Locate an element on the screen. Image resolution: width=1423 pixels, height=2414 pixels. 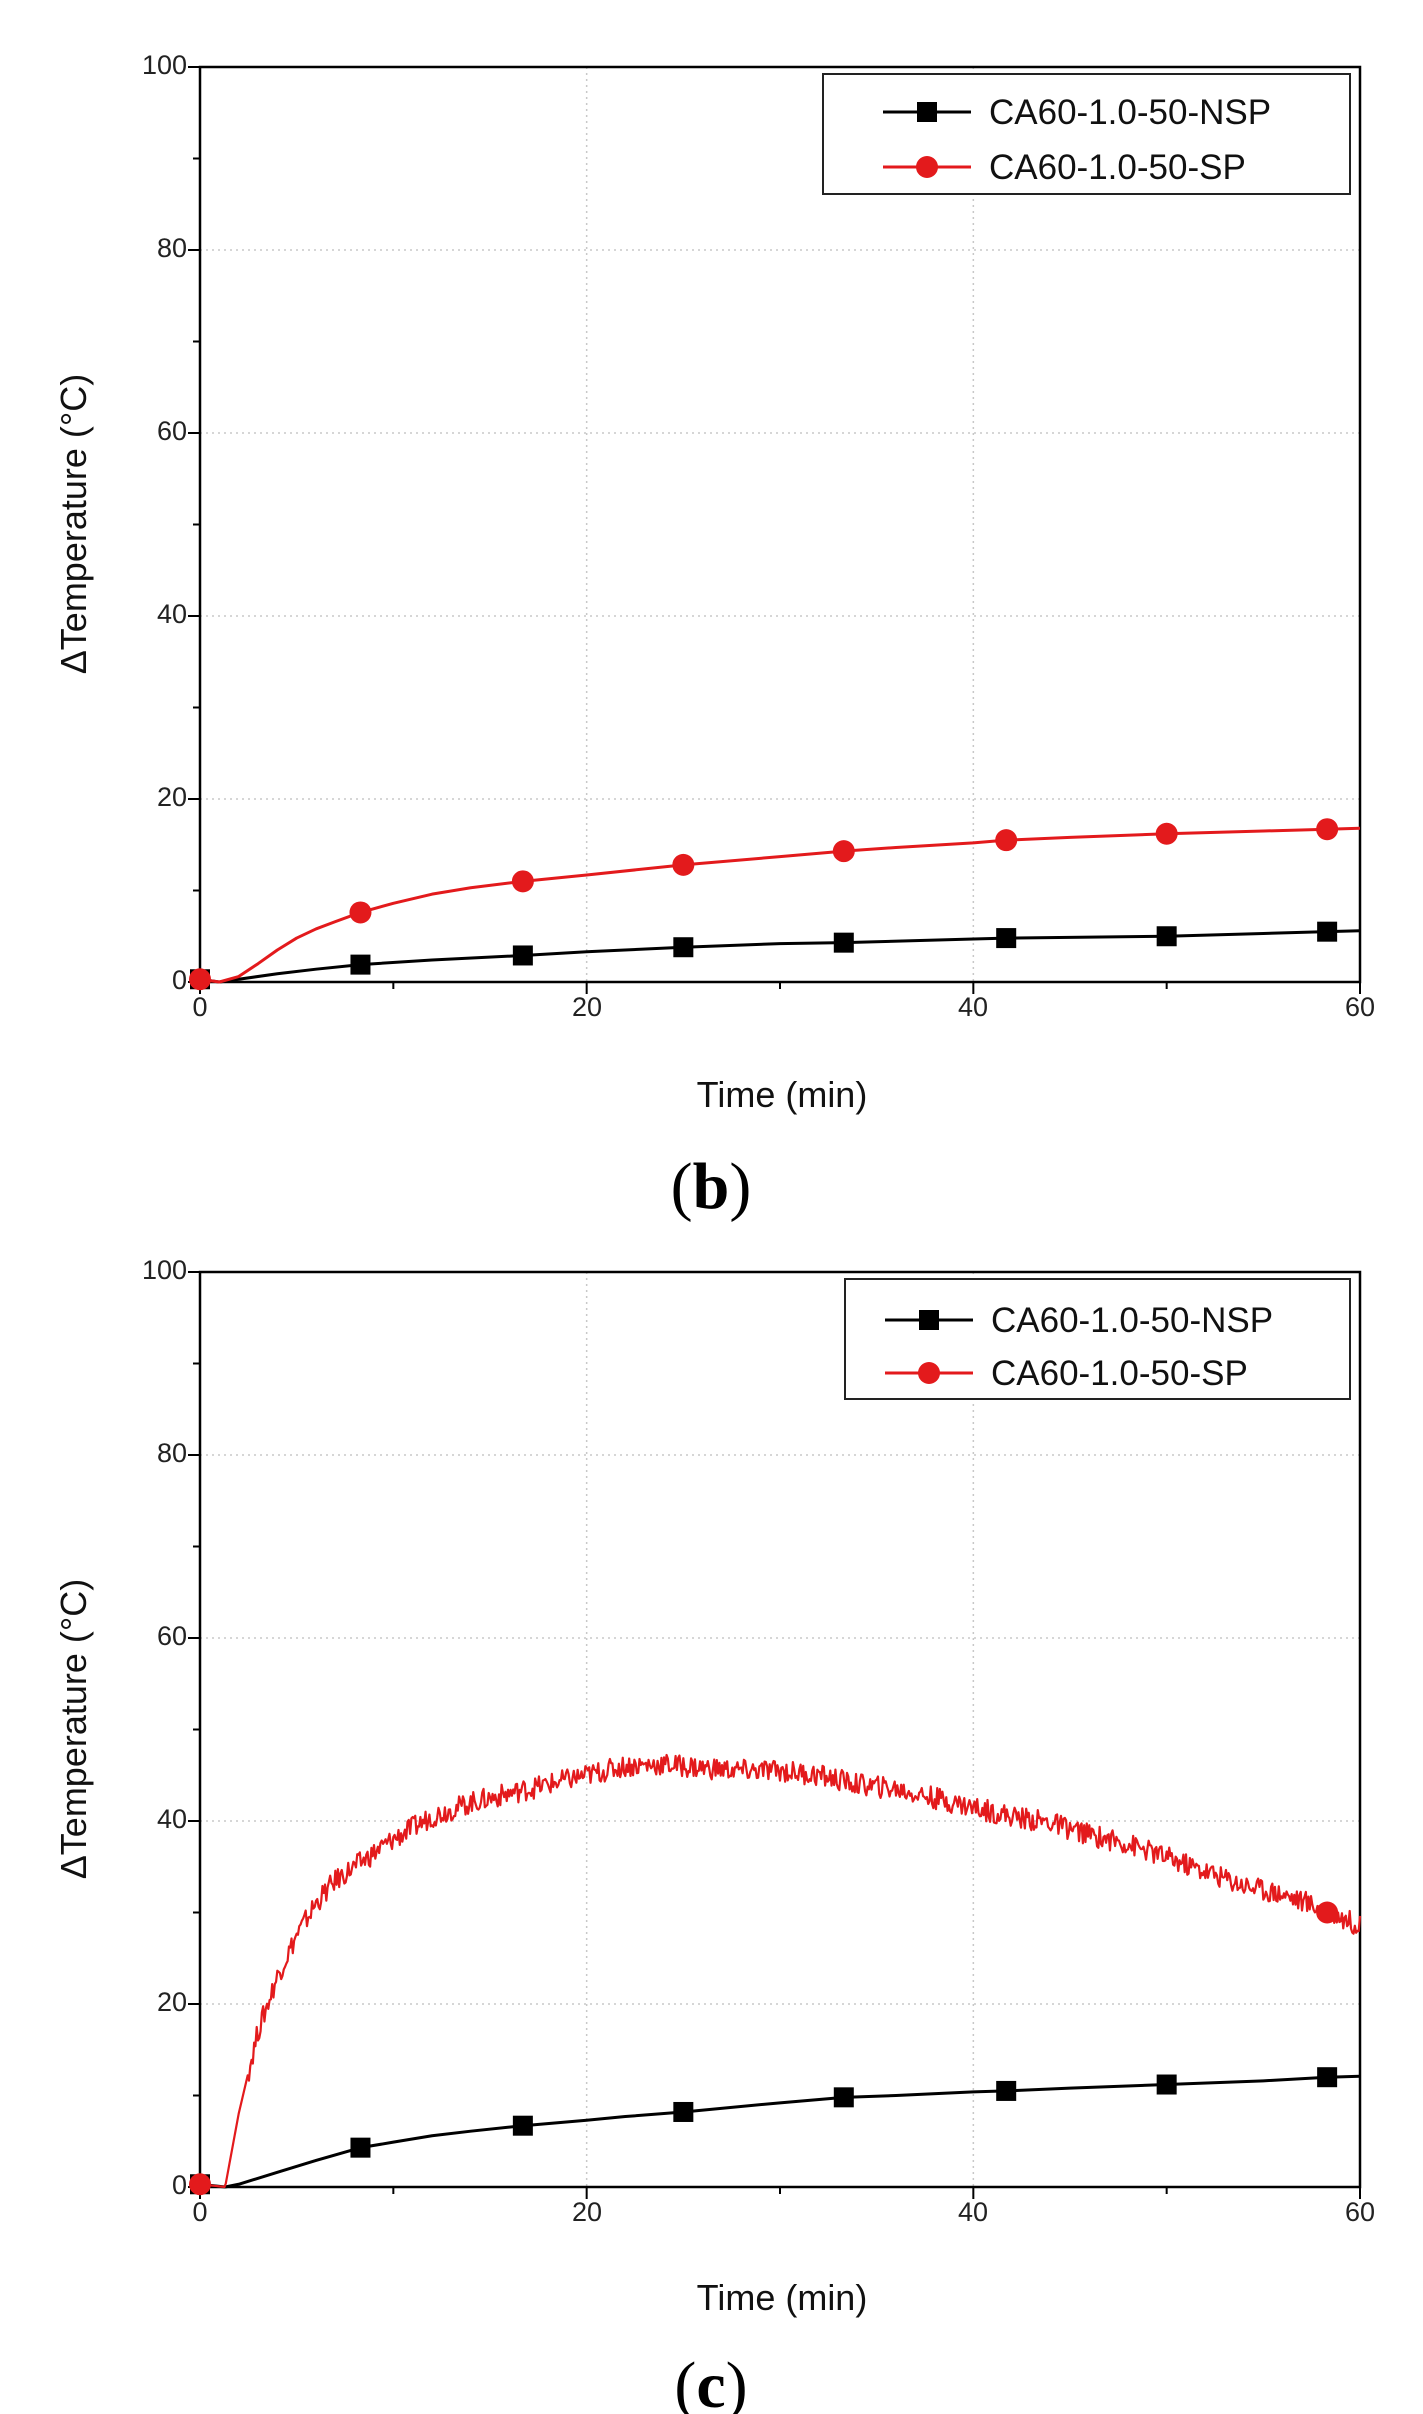
legend-box is located at coordinates (1086, 134).